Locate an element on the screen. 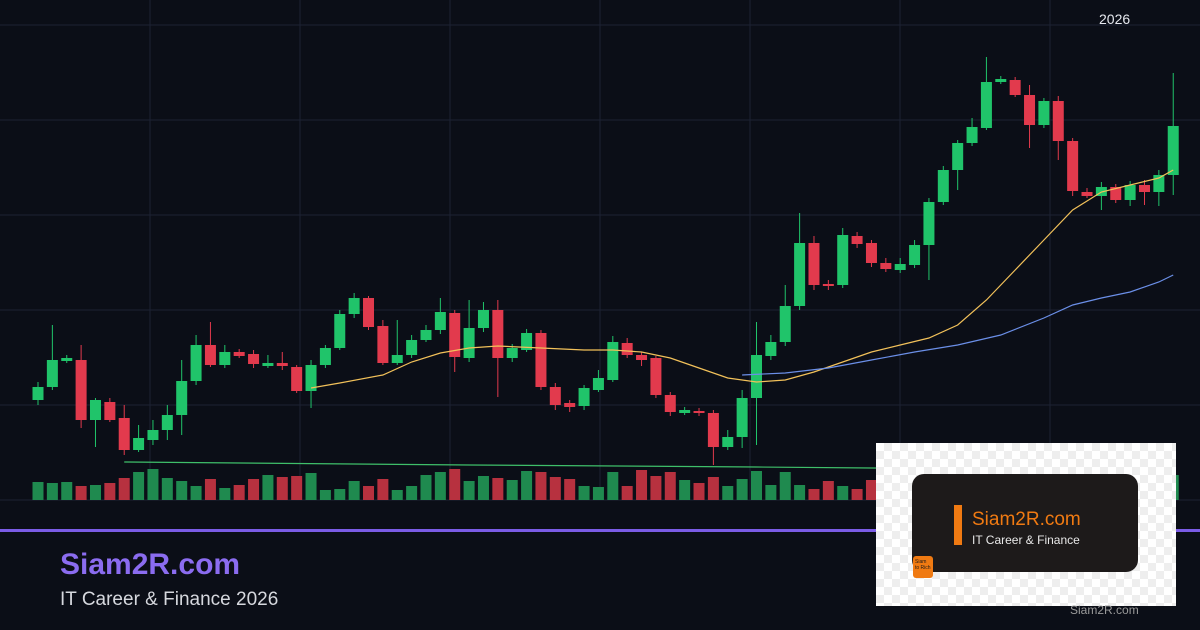  watermark: Siam2R.com is located at coordinates (1104, 610).